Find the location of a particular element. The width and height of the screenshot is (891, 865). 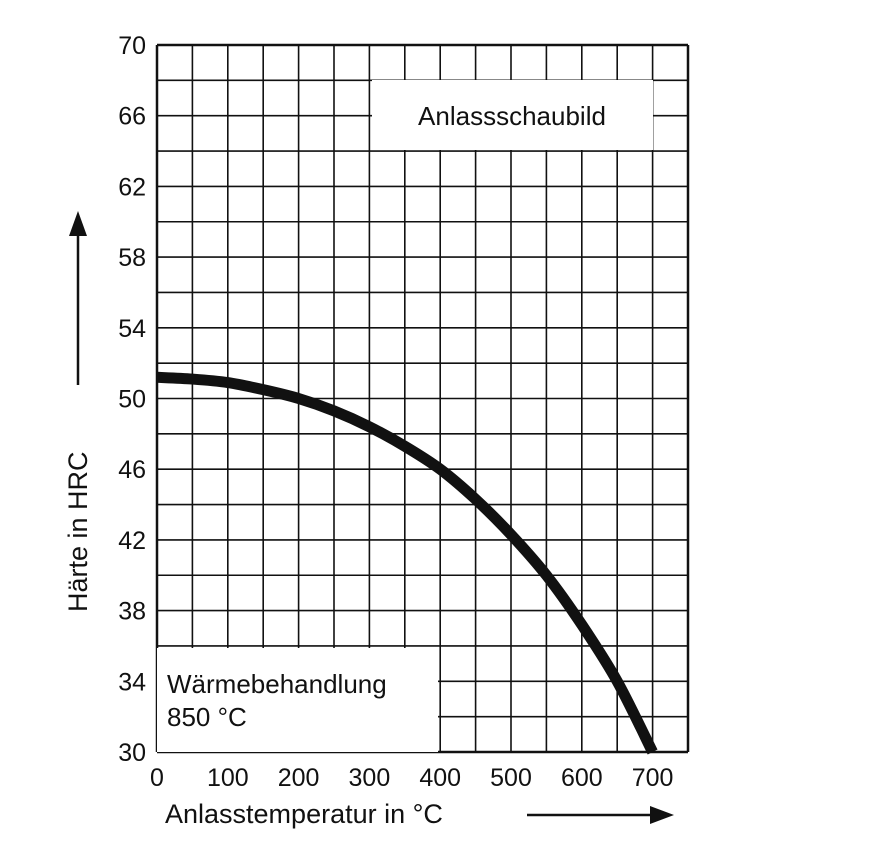

y-tick-label: 46 is located at coordinates (132, 470).